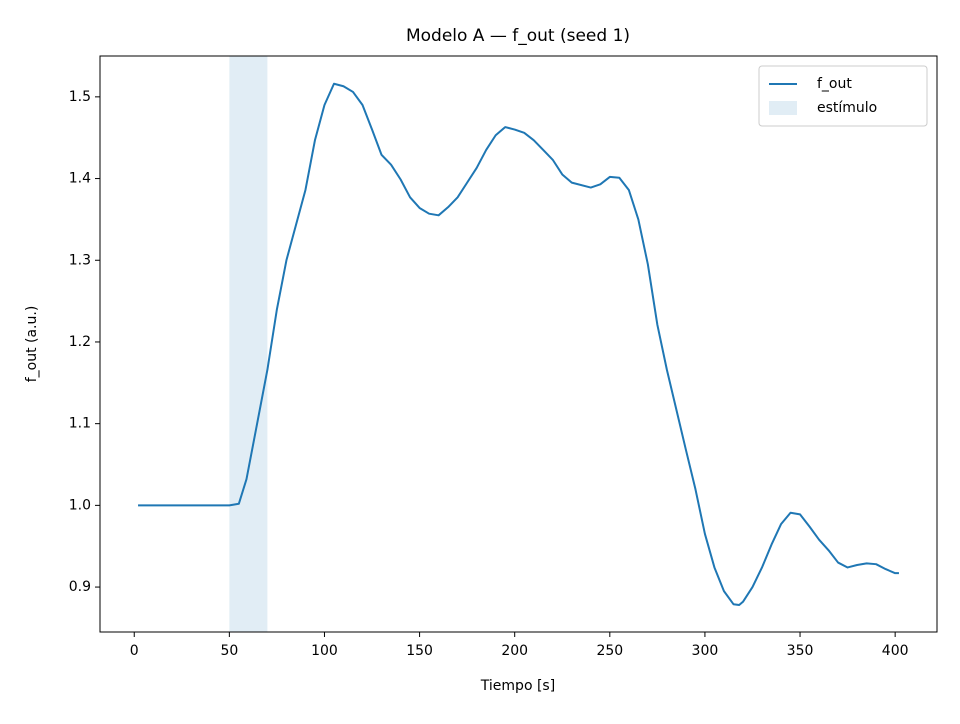 Image resolution: width=960 pixels, height=724 pixels. What do you see at coordinates (517, 686) in the screenshot?
I see `x-axis-label: Tiempo [s]` at bounding box center [517, 686].